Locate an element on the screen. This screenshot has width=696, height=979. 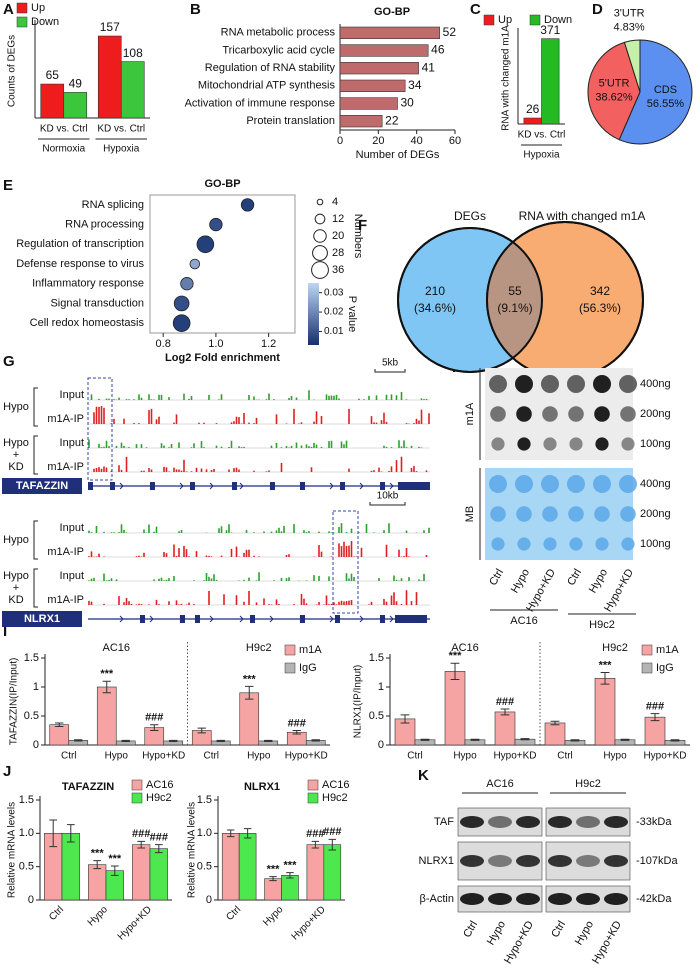
highlight-box is located at coordinates (100, 429).